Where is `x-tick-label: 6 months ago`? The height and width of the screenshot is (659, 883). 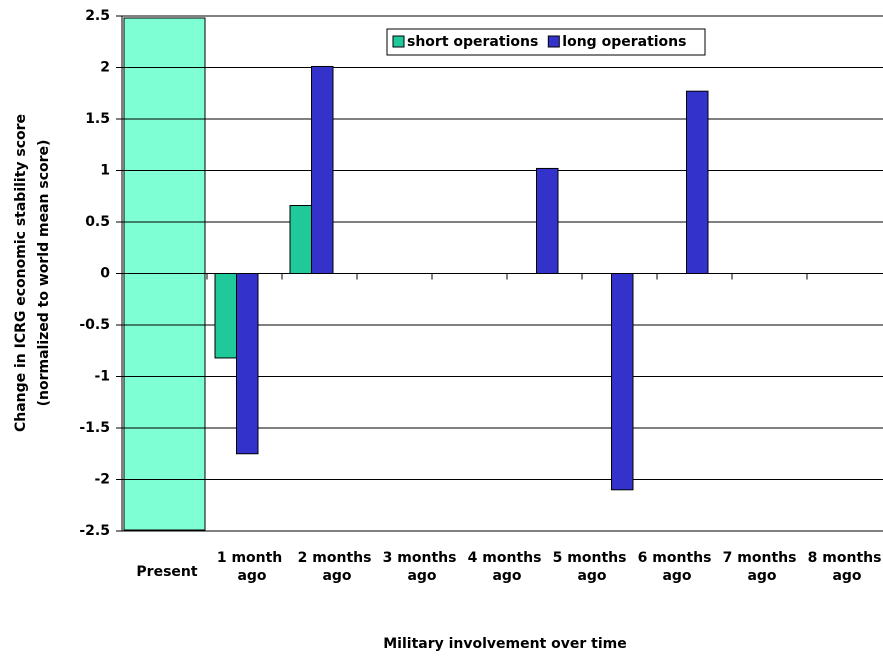 x-tick-label: 6 months ago is located at coordinates (677, 567).